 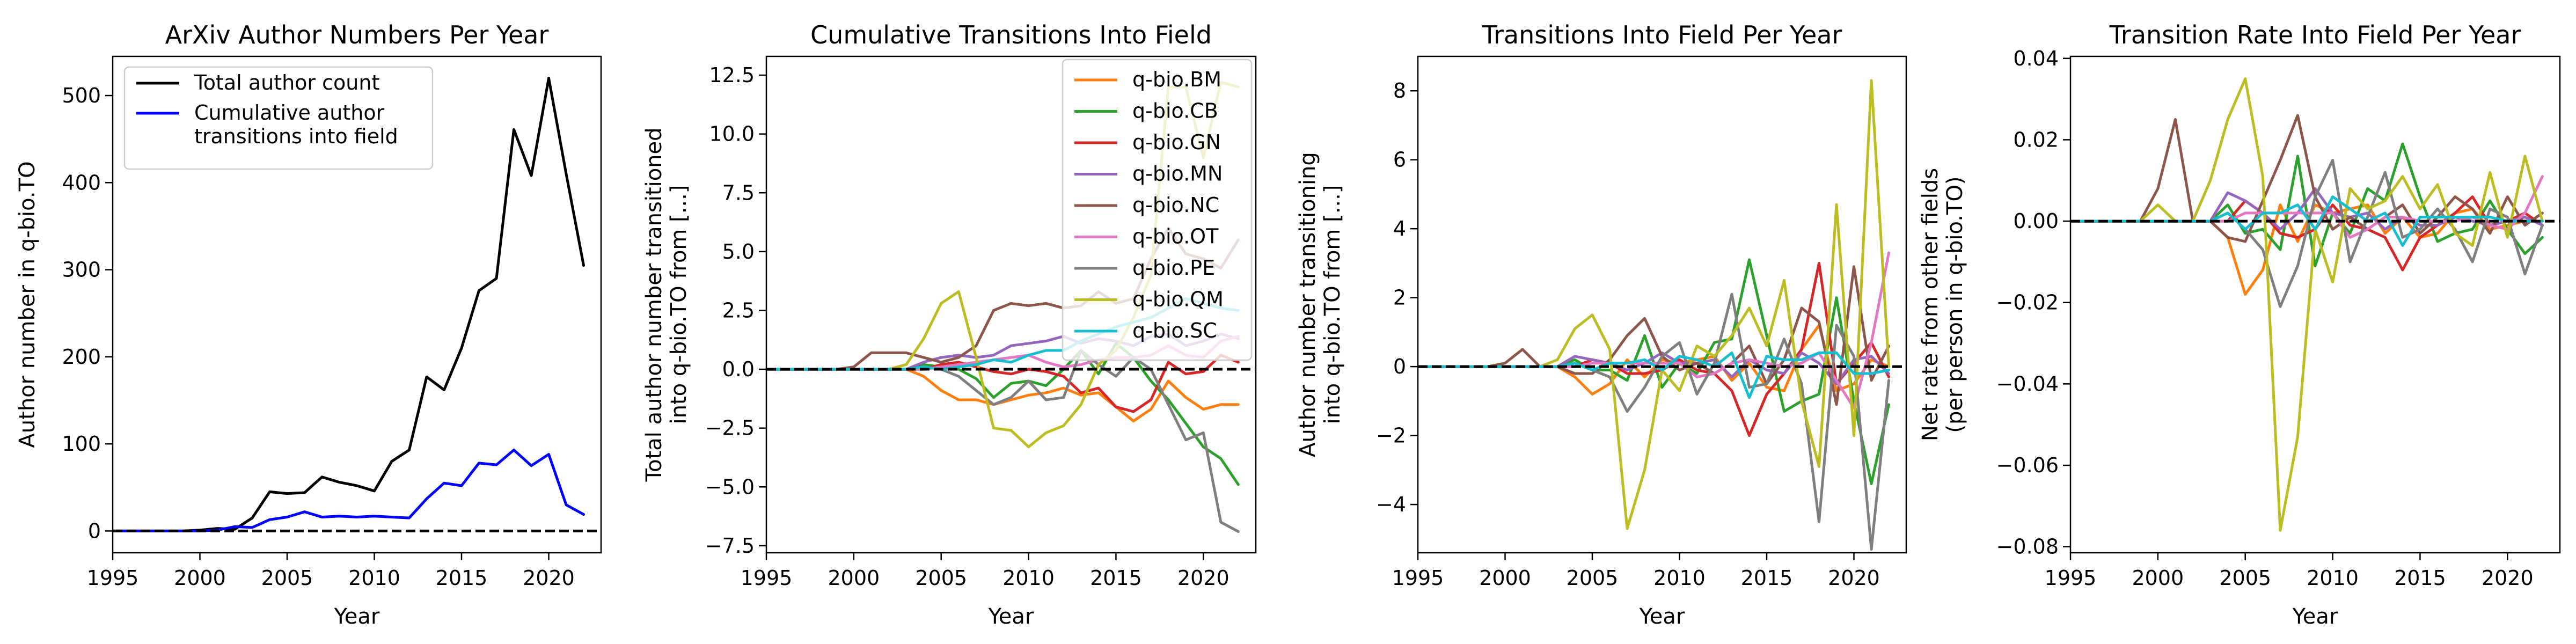 What do you see at coordinates (1176, 79) in the screenshot?
I see `legend-label: q-bio.BM` at bounding box center [1176, 79].